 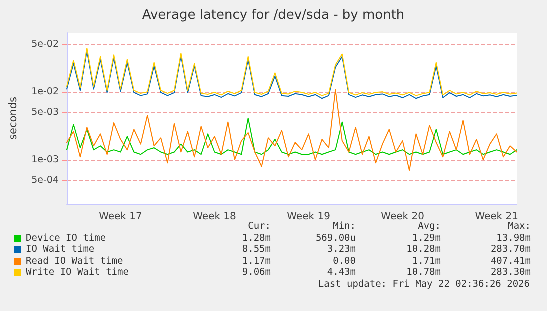 I want to click on text: 0.00, so click(x=344, y=261).